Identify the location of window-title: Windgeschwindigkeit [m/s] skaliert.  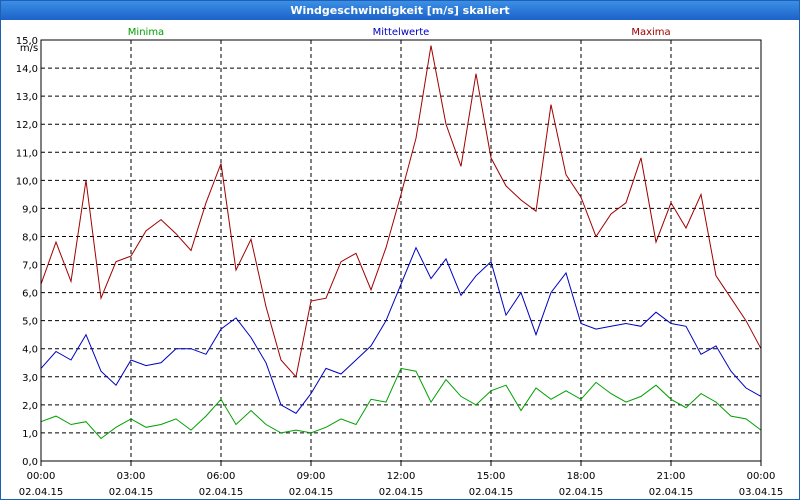
(400, 10).